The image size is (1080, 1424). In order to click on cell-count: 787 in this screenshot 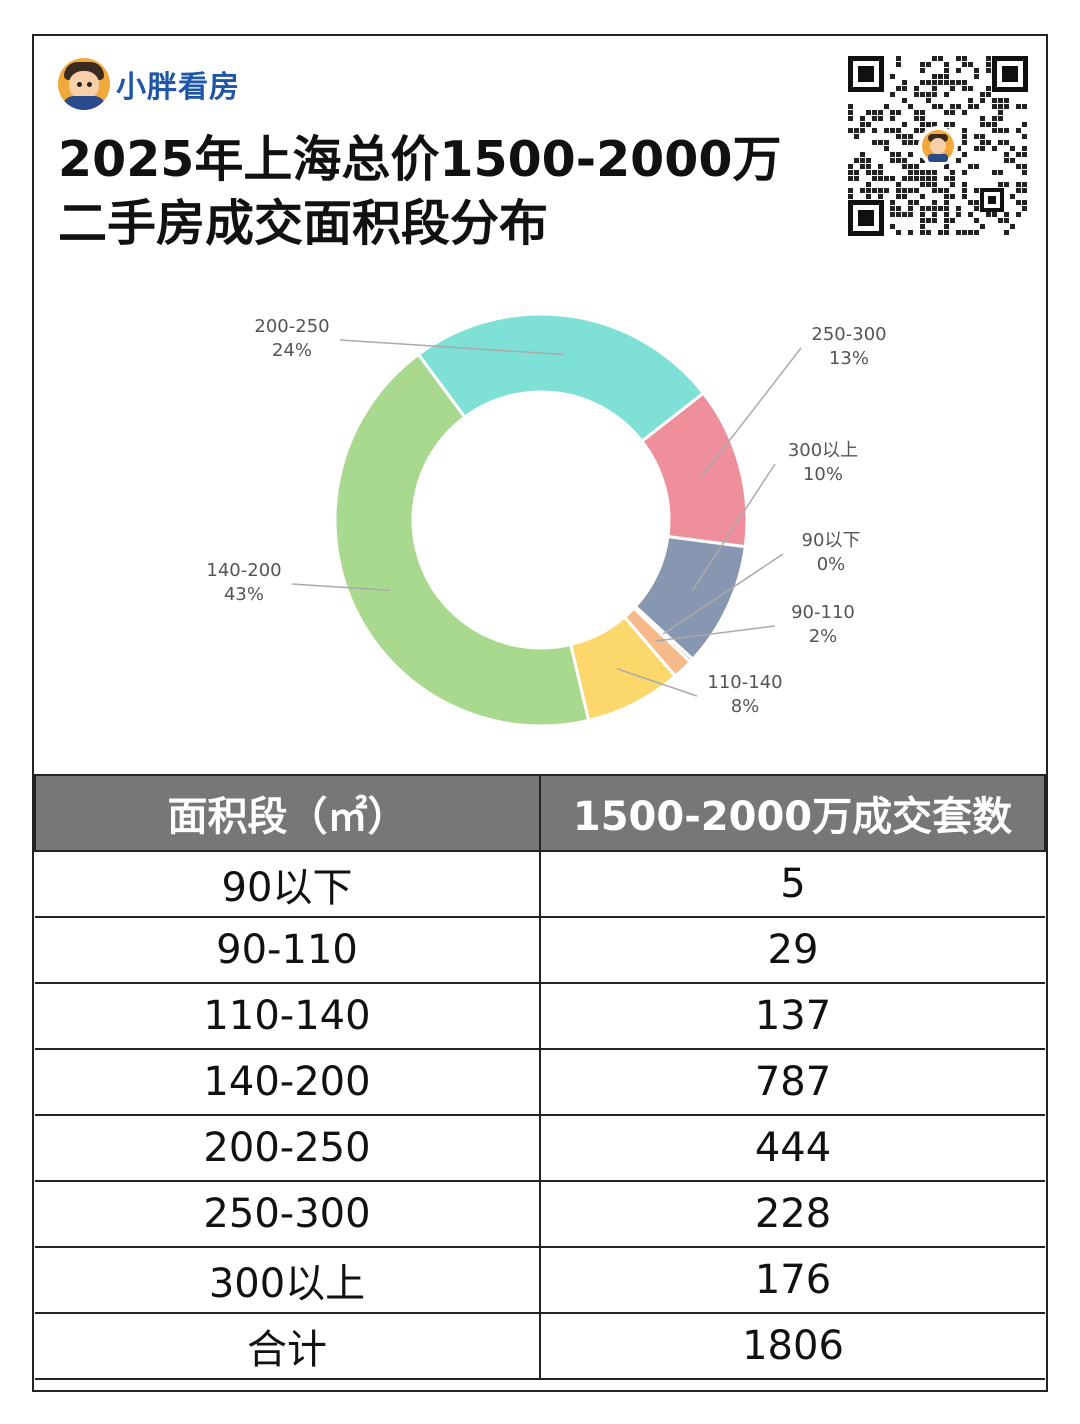, I will do `click(792, 1082)`.